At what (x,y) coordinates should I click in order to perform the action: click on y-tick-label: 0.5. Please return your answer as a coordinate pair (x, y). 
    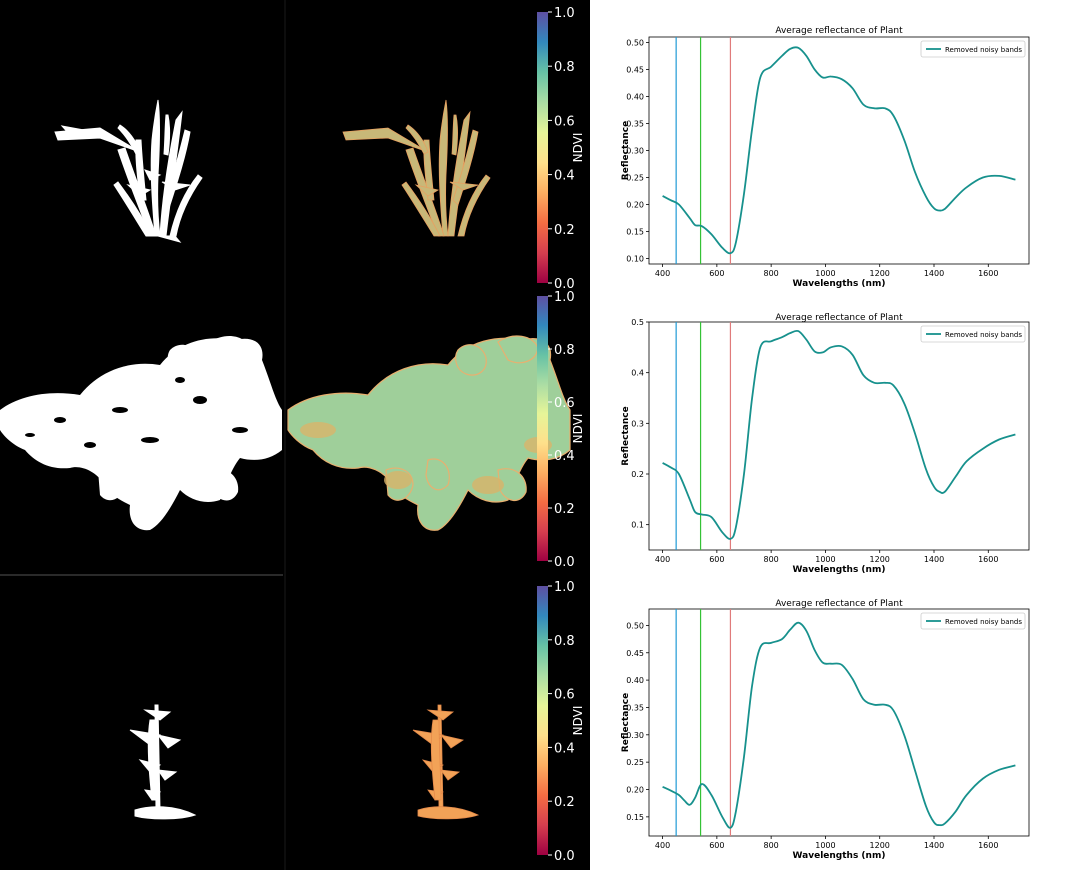
    Looking at the image, I should click on (637, 322).